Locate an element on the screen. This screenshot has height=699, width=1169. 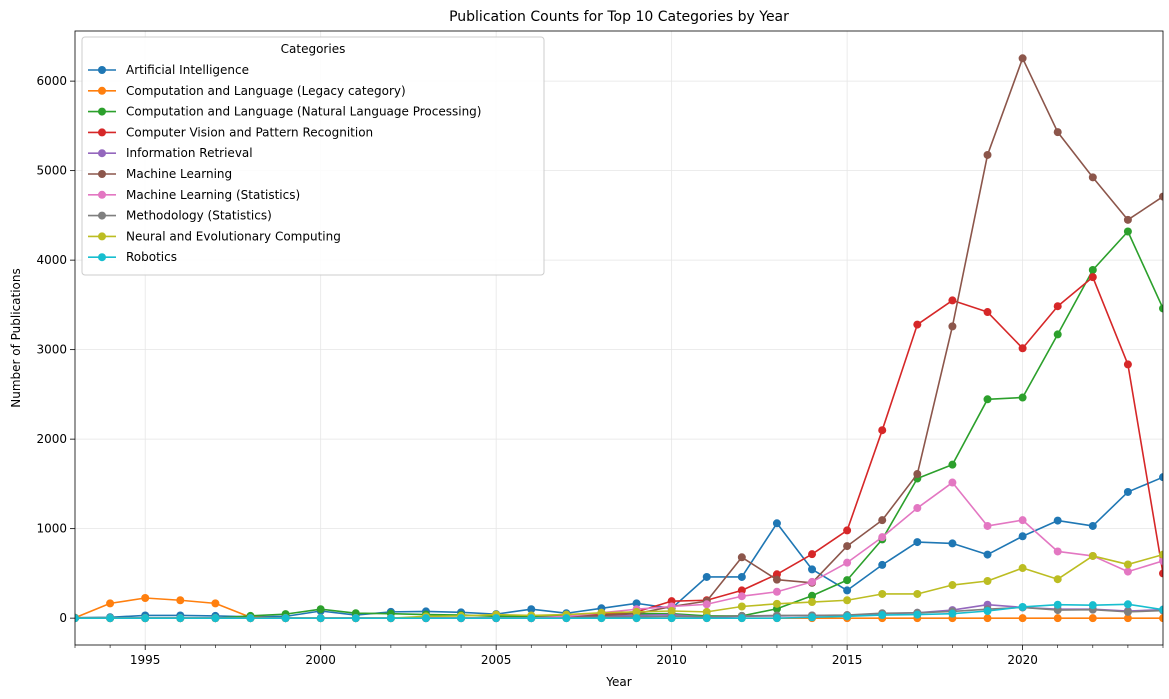
y-tick-label: 6000 is located at coordinates (51, 81).